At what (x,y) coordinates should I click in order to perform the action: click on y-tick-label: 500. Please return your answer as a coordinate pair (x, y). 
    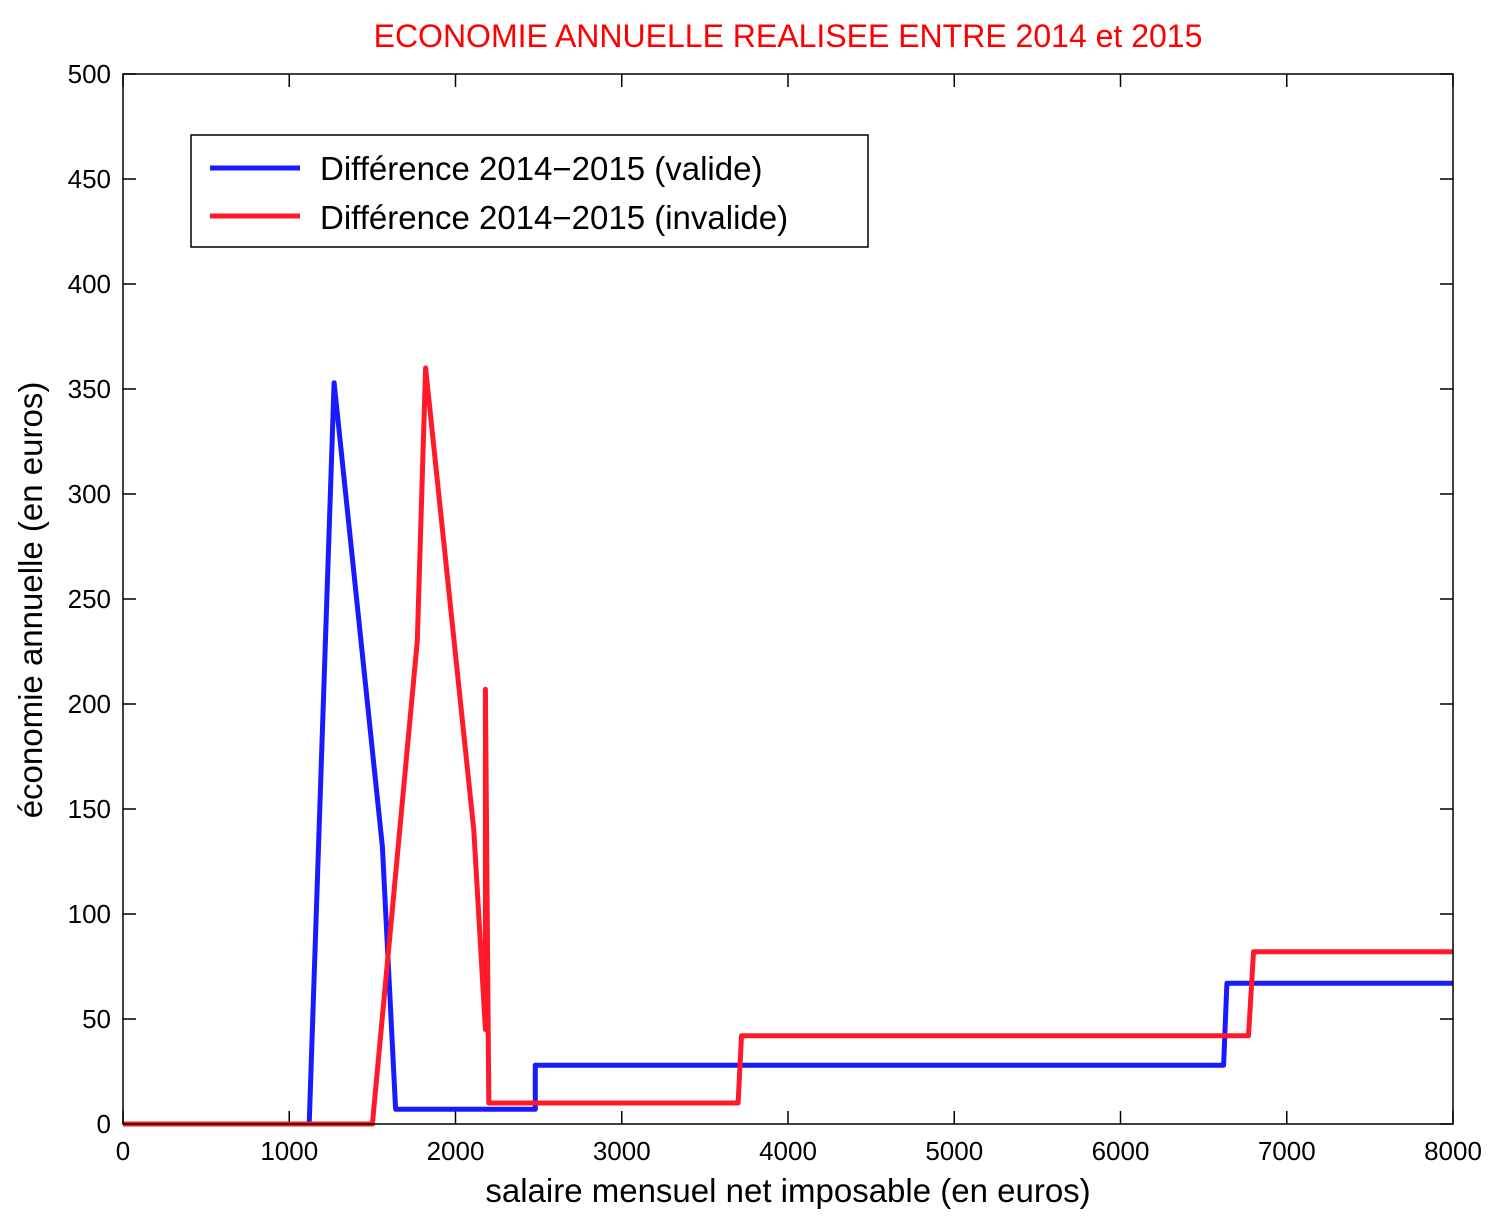
    Looking at the image, I should click on (89, 74).